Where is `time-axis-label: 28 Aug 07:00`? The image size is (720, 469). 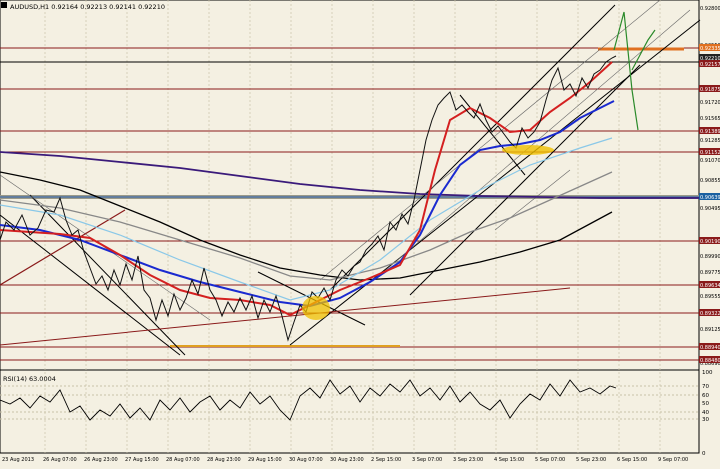
time-axis-label: 28 Aug 07:00 is located at coordinates (183, 460).